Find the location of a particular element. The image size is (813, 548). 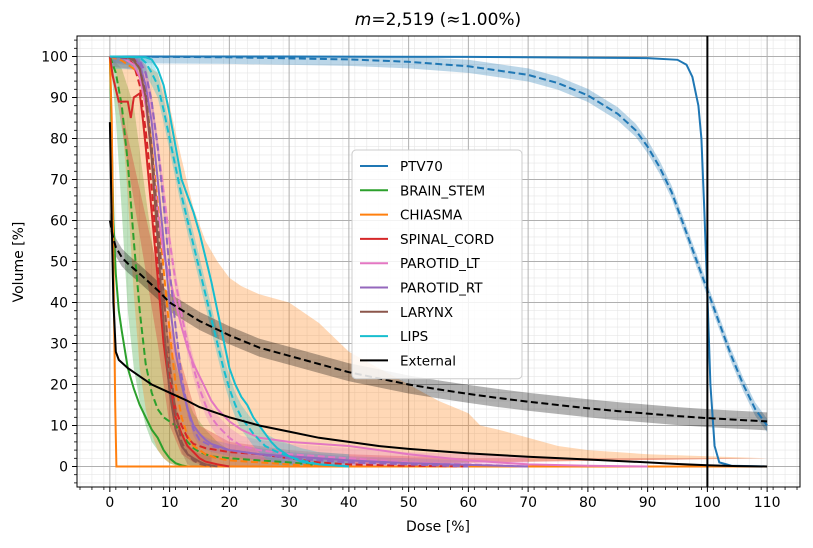

legend-label-lips: LIPS is located at coordinates (414, 337).